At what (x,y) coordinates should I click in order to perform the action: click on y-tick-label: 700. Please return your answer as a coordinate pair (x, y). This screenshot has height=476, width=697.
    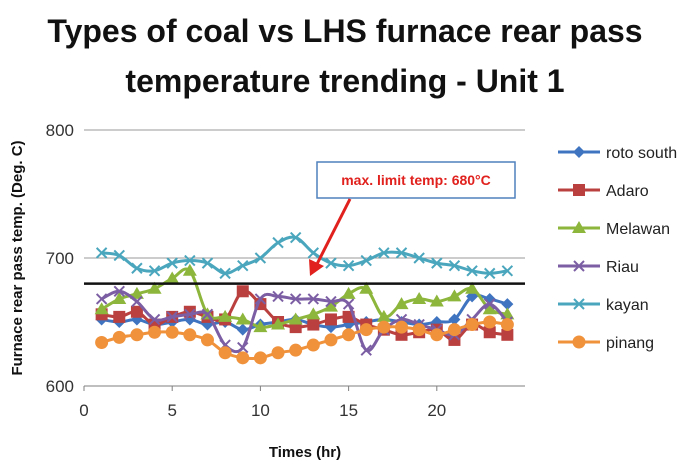
    Looking at the image, I should click on (60, 258).